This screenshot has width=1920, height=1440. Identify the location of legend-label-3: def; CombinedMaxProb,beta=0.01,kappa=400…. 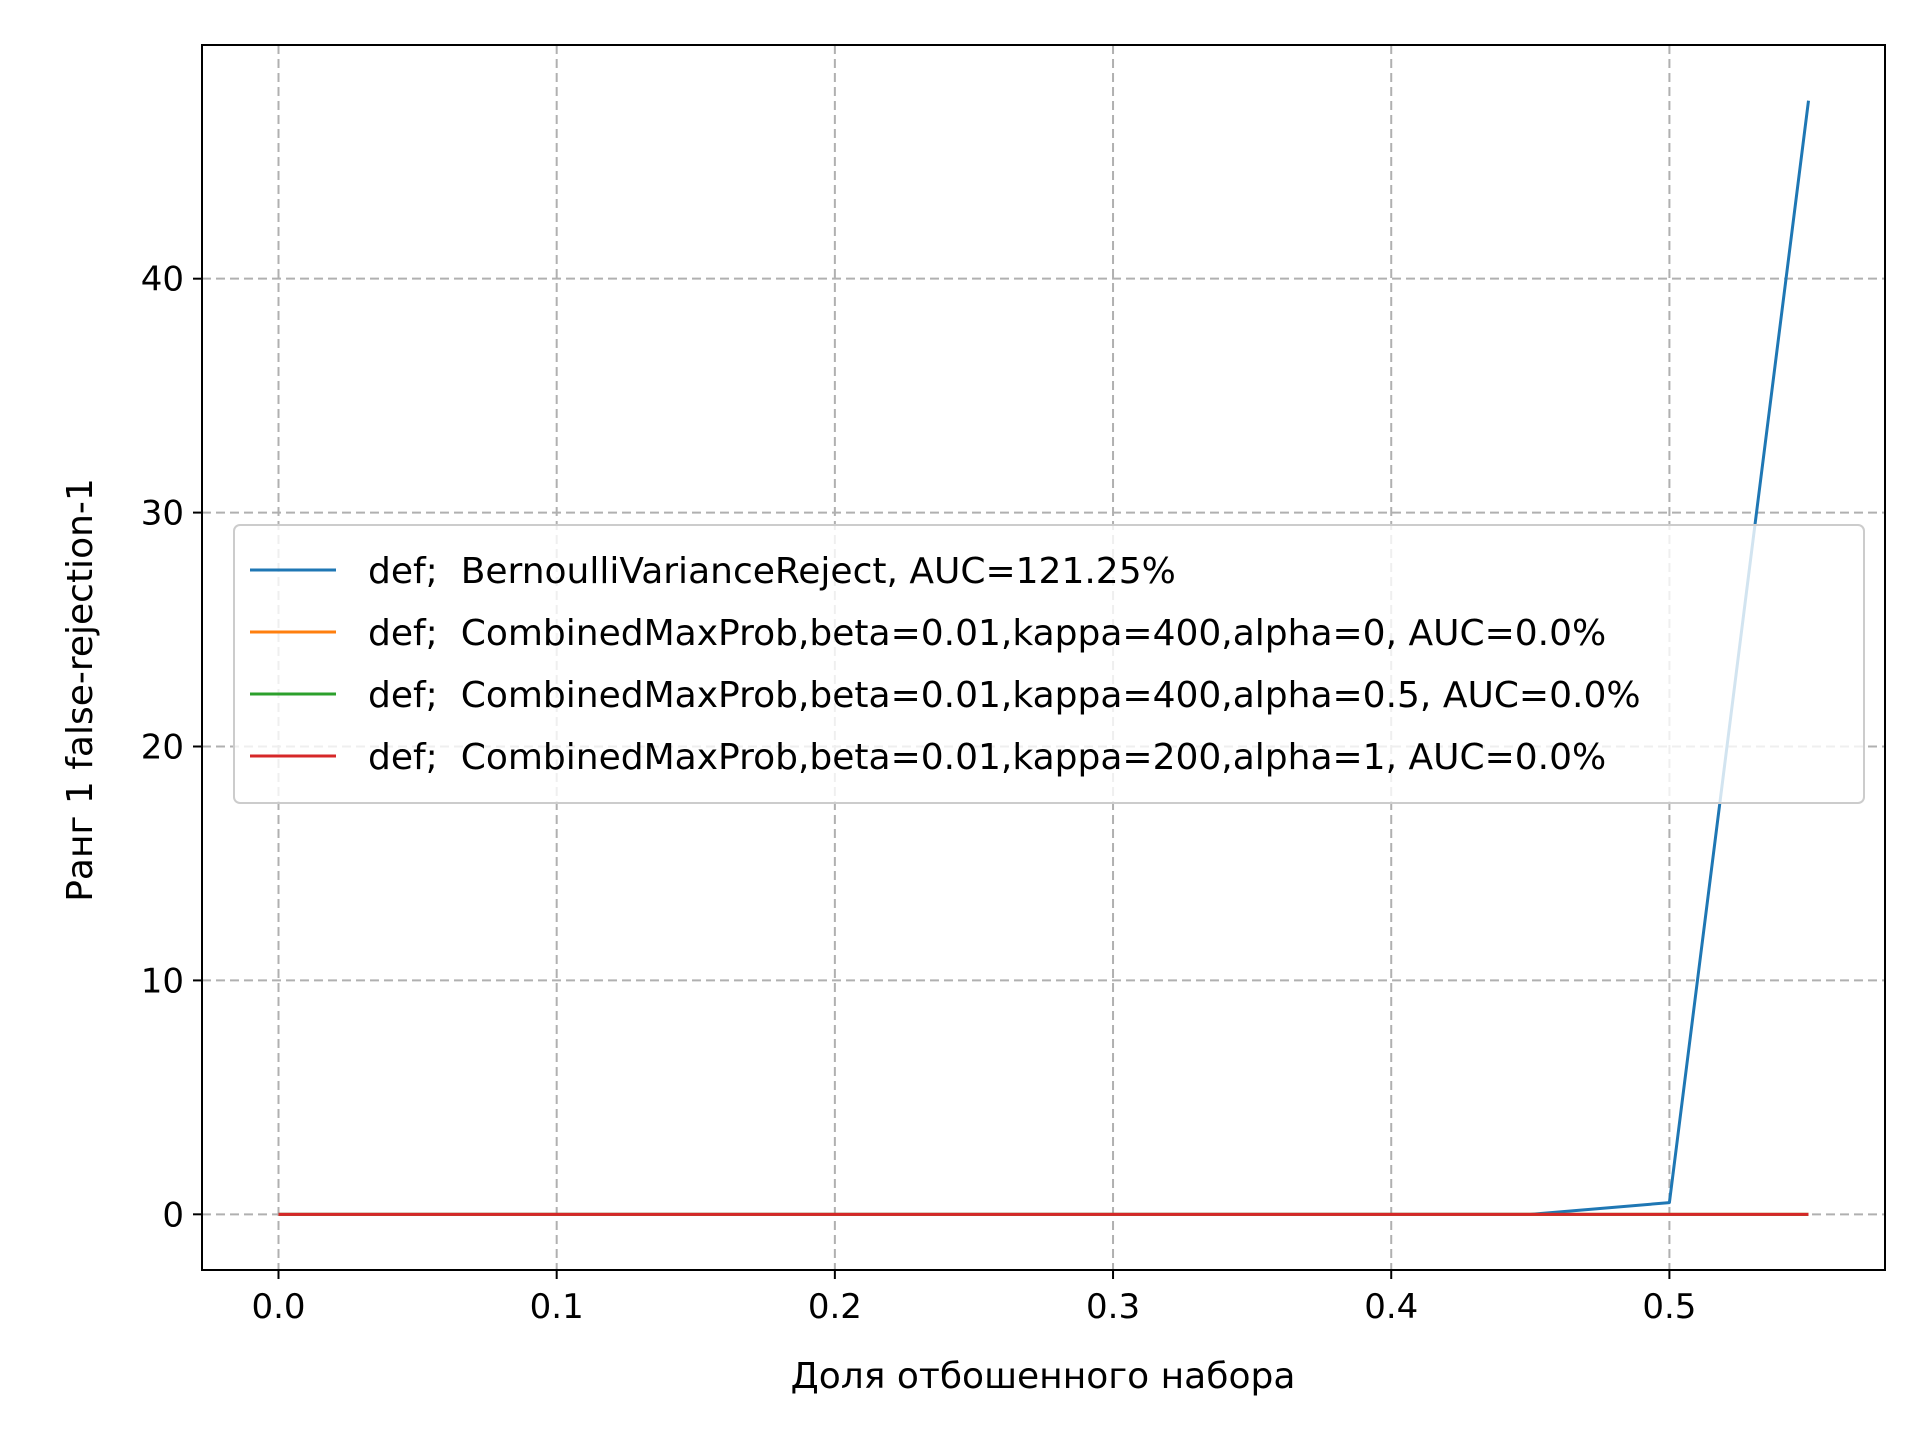
(1004, 695).